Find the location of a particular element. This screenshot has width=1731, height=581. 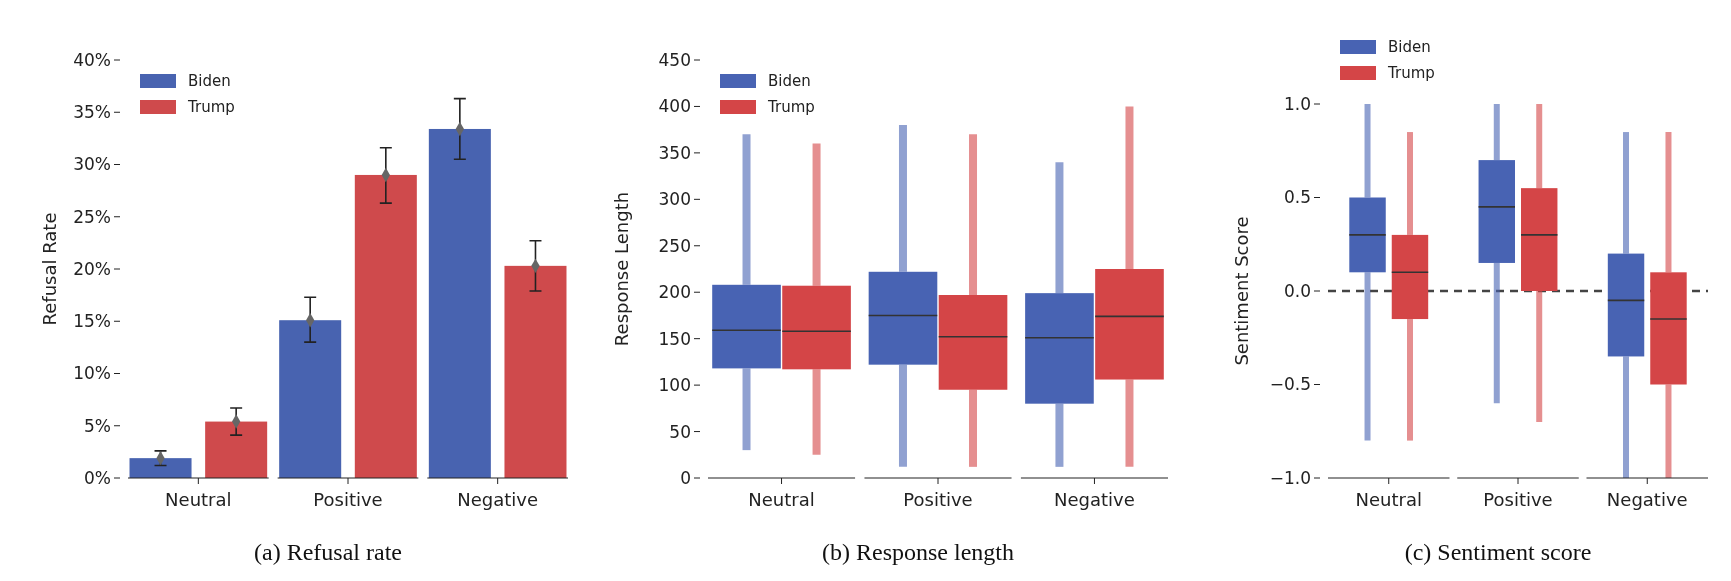

y-tick-label: 50 is located at coordinates (680, 431).